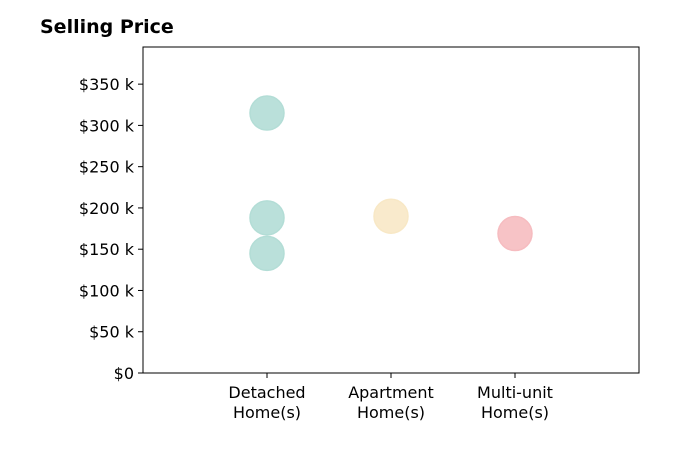 This screenshot has height=462, width=679. Describe the element at coordinates (391, 402) in the screenshot. I see `x-tick-label: Apartment Home(s)` at that location.